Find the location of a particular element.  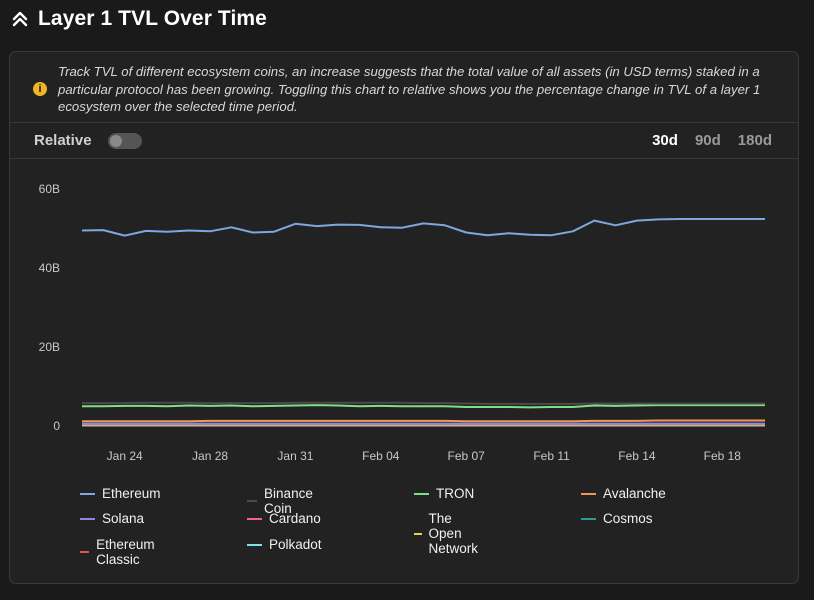

x-tick-label: Feb 11 is located at coordinates (551, 456).